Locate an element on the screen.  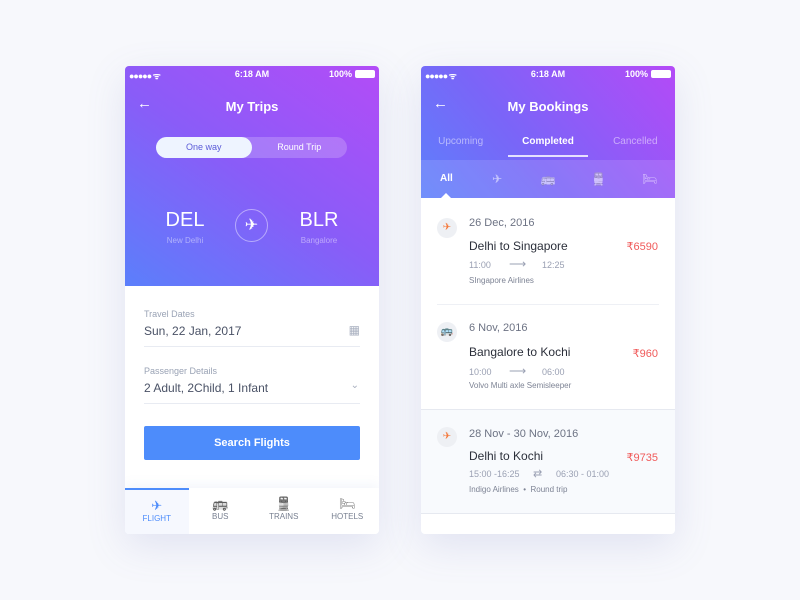
travel-dates-field: Sun, 22 Jan, 2017 is located at coordinates (193, 331).